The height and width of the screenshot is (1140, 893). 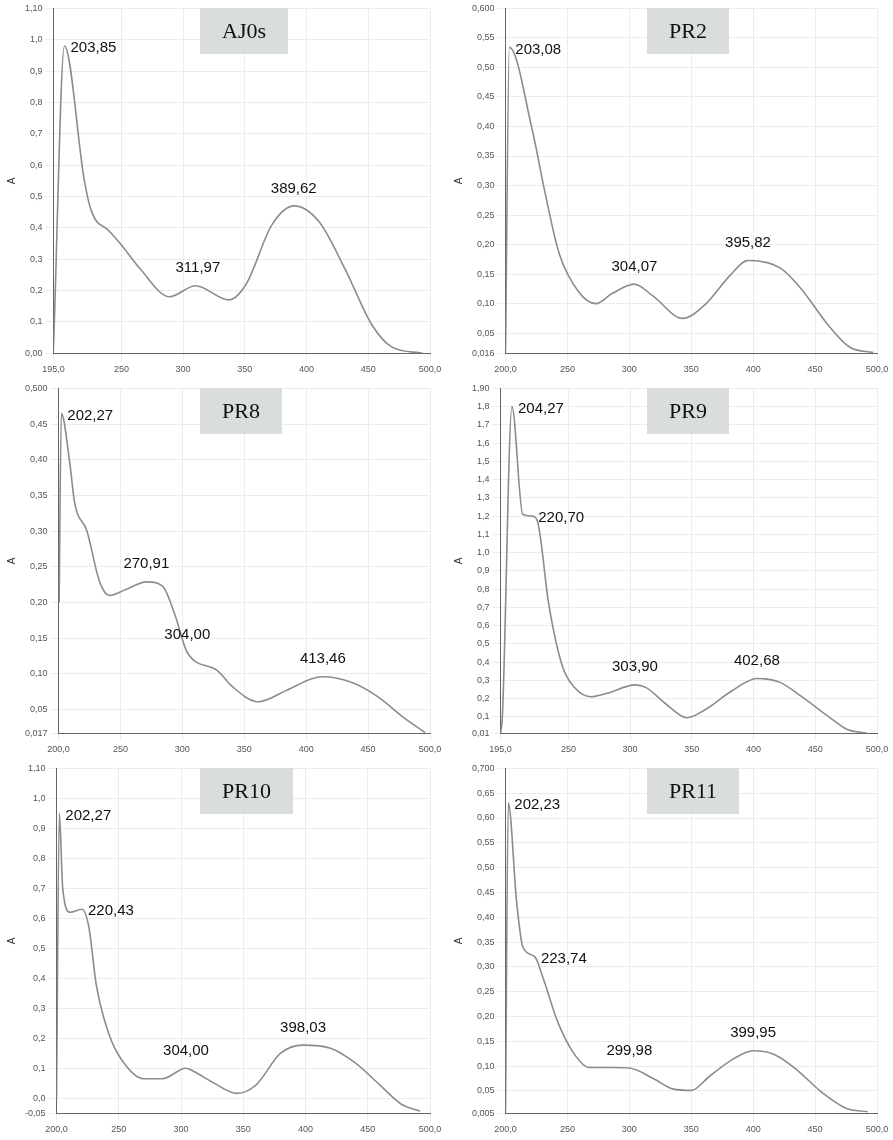 What do you see at coordinates (693, 791) in the screenshot?
I see `chart-title: PR11` at bounding box center [693, 791].